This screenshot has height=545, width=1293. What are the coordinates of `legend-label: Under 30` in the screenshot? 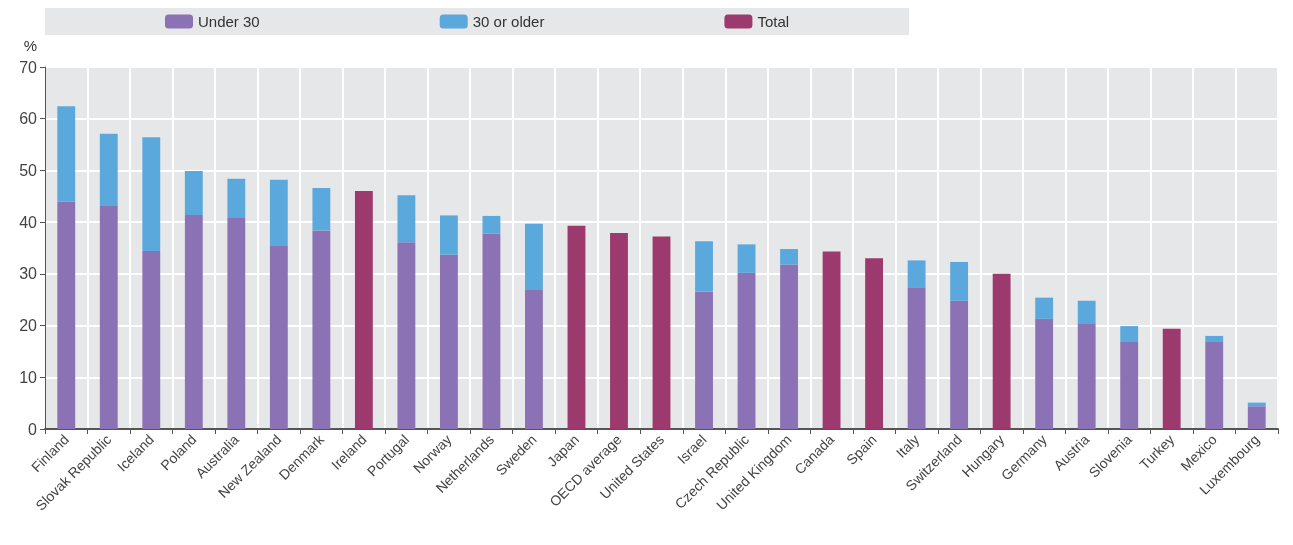 It's located at (229, 21).